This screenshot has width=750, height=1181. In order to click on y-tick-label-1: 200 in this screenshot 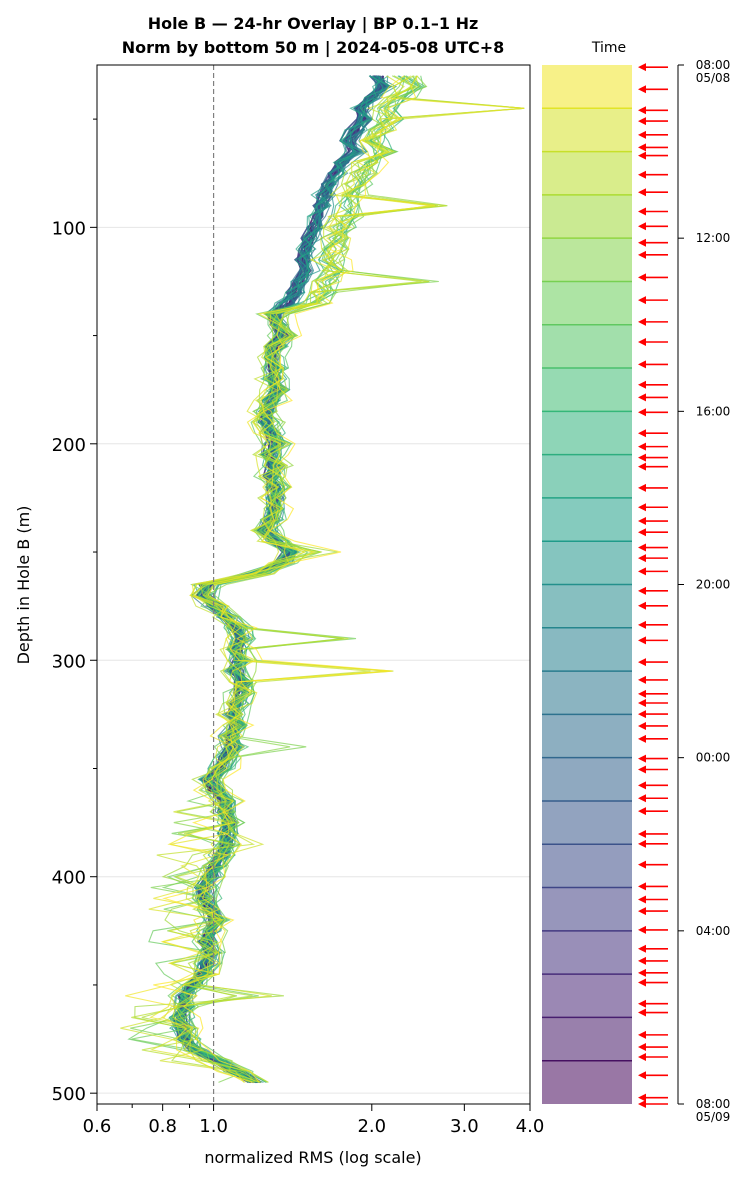, I will do `click(69, 445)`.